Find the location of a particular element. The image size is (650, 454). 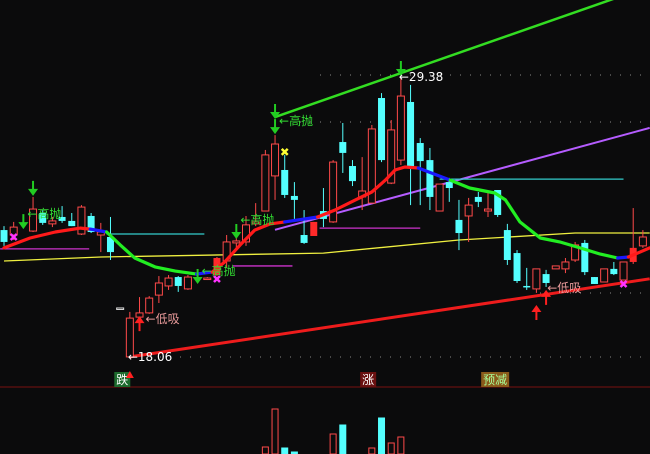

event-tag-text: 涨 is located at coordinates (368, 379).